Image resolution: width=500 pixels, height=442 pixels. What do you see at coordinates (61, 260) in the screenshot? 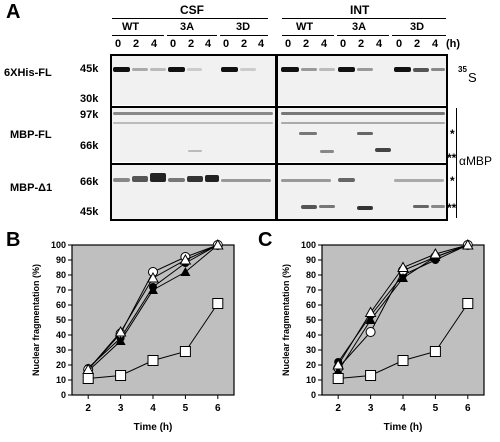
I see `y-tick-label: 90` at bounding box center [61, 260].